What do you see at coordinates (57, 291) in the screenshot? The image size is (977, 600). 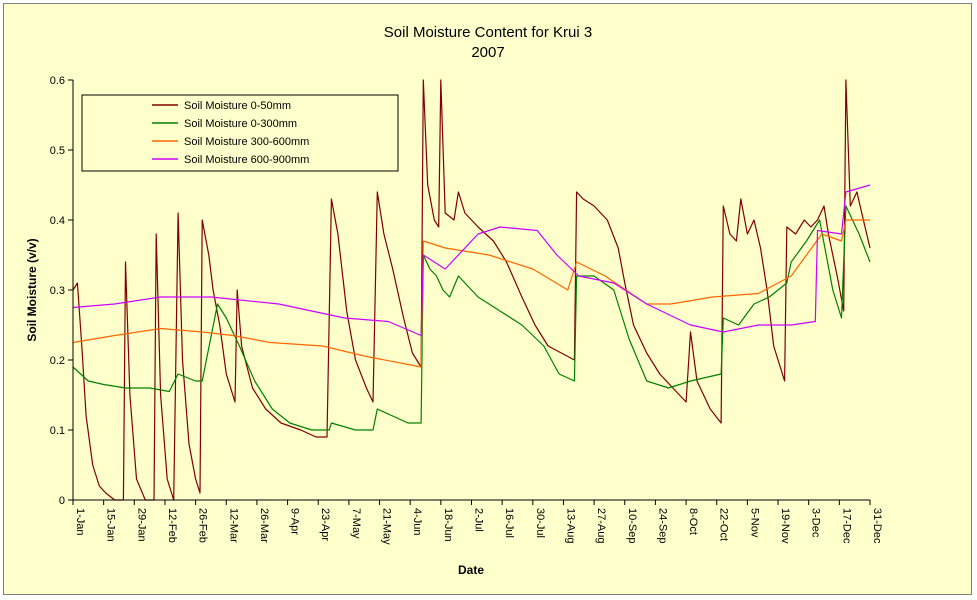 I see `y-tick-label: 0.3` at bounding box center [57, 291].